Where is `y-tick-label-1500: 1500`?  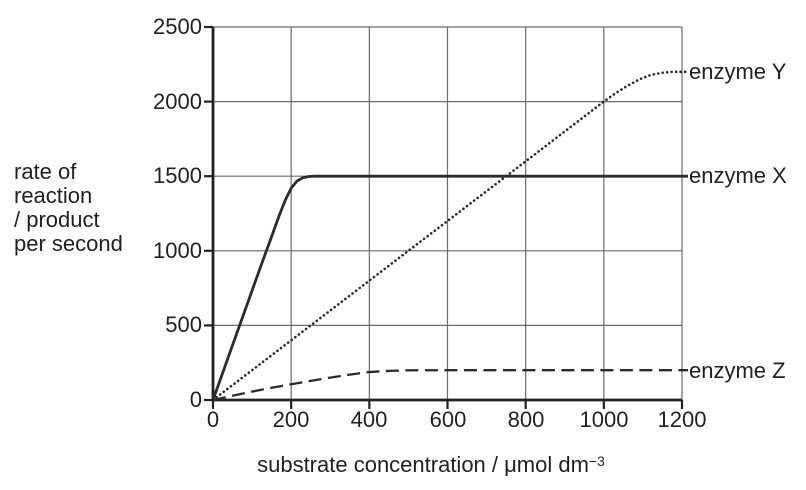
y-tick-label-1500: 1500 is located at coordinates (177, 175).